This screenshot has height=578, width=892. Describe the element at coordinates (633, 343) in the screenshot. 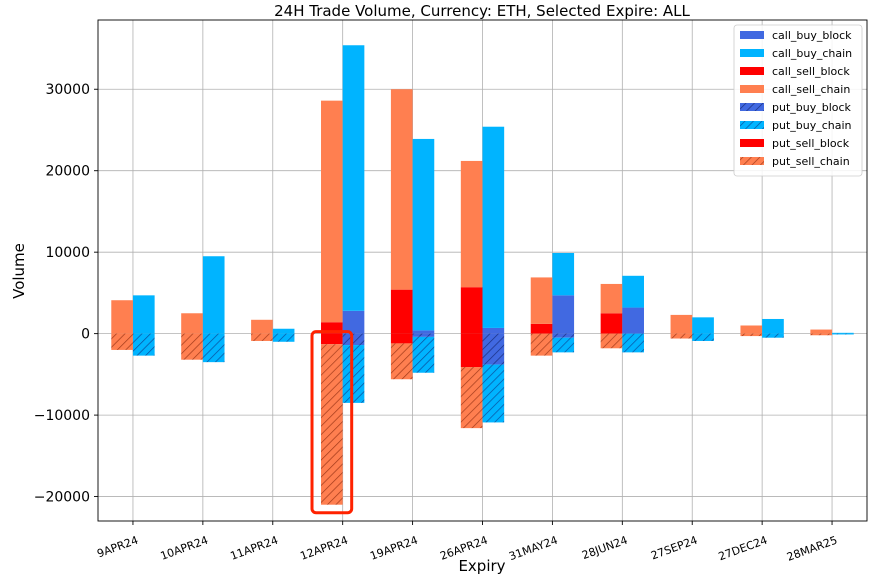

I see `bar-put_buy_chain-28JUN24` at that location.